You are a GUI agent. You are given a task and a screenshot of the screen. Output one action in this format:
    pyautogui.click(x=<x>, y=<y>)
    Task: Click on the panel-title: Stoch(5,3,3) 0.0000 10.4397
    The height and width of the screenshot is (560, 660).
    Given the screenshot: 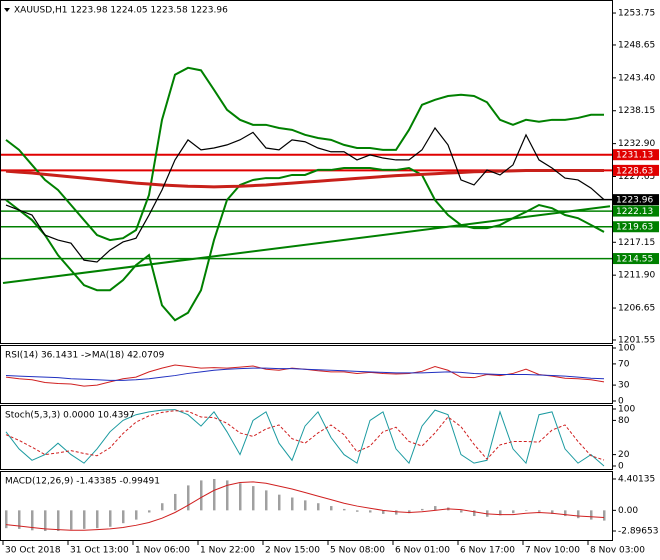 What is the action you would take?
    pyautogui.click(x=70, y=416)
    